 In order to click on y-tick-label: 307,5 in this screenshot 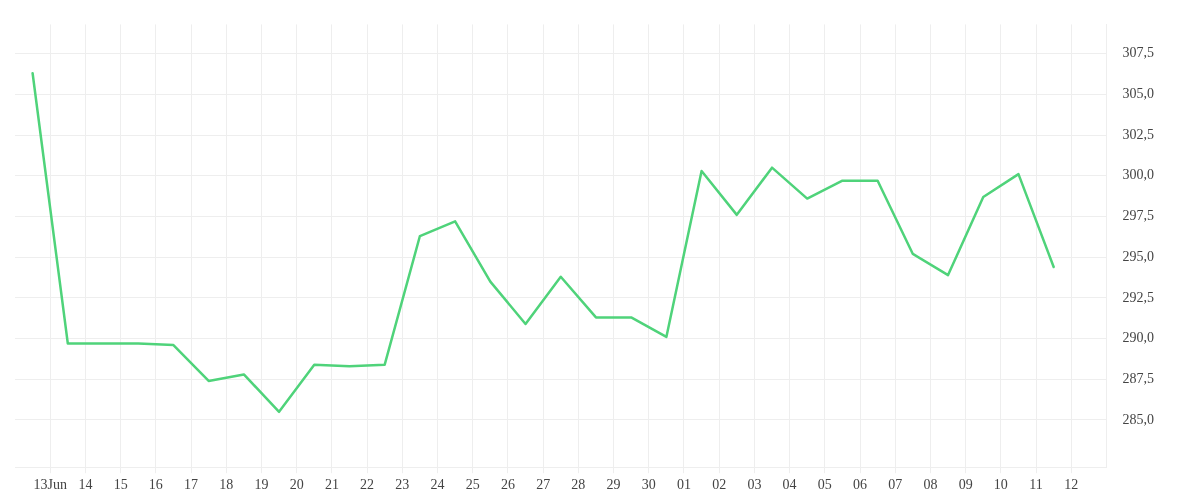, I will do `click(1138, 53)`.